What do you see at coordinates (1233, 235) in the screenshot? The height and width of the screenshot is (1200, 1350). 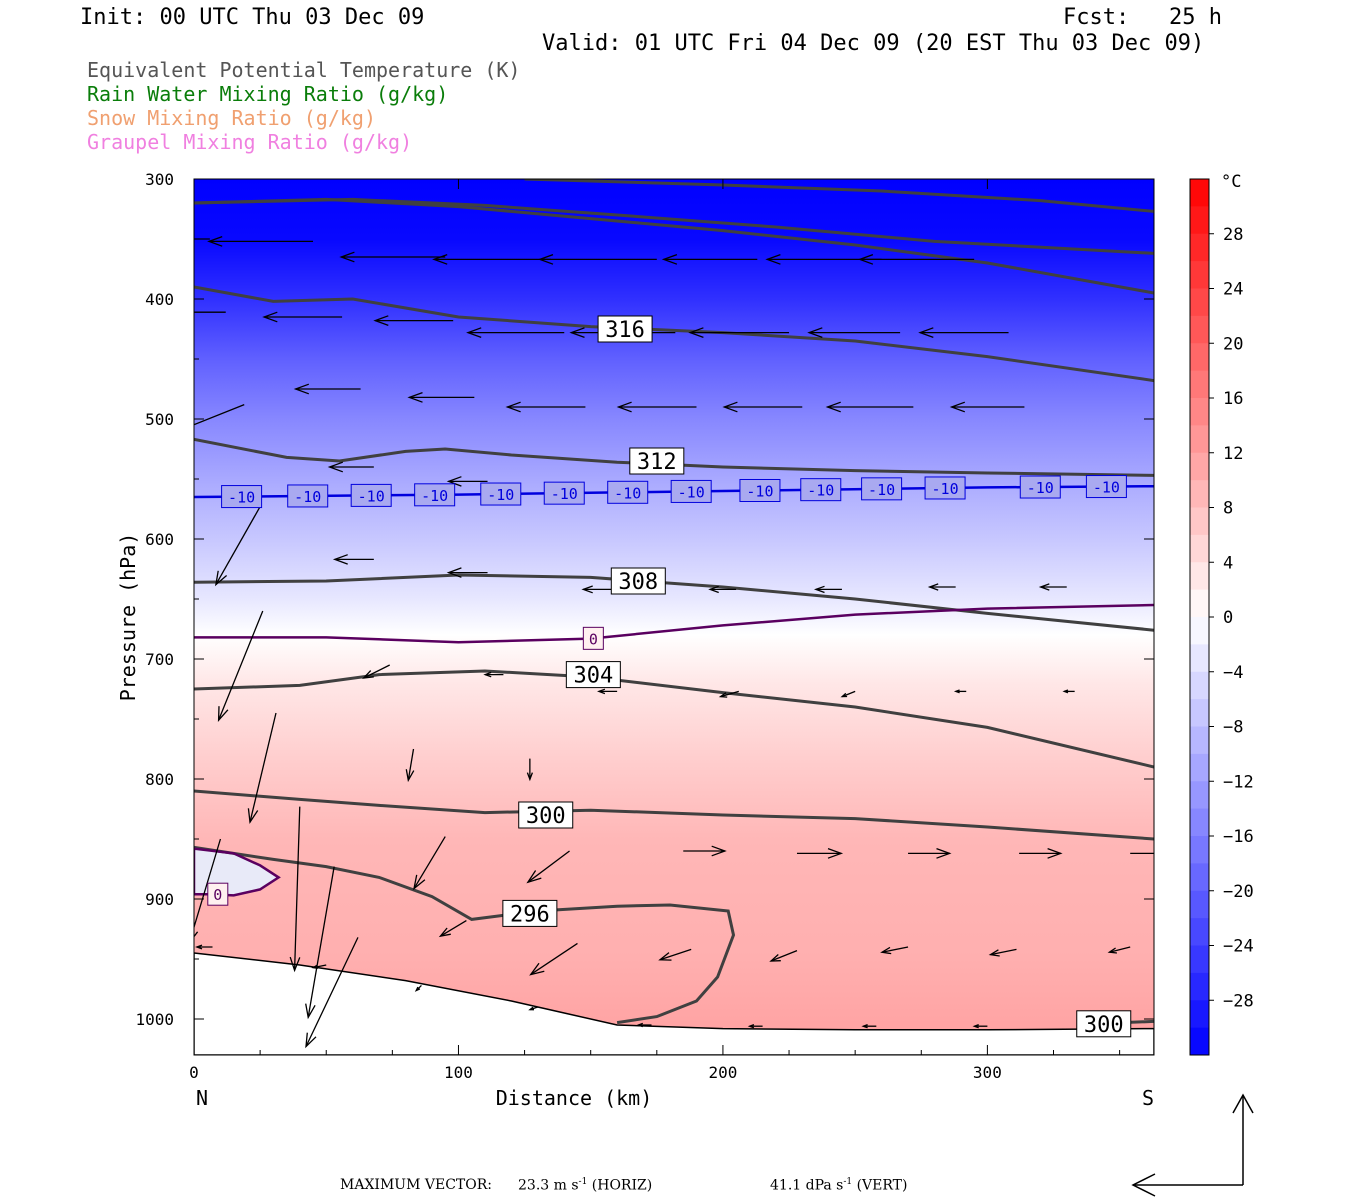 I see `colorbar-tick-label: 28` at bounding box center [1233, 235].